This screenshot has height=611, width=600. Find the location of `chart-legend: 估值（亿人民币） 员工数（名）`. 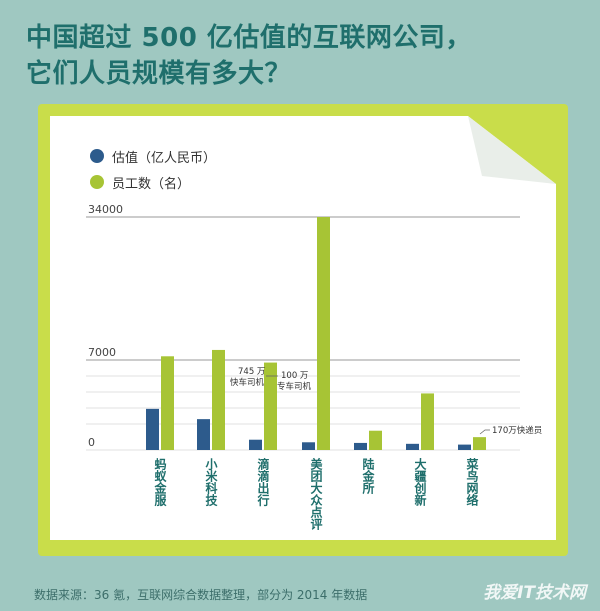

chart-legend: 估值（亿人民币） 员工数（名） is located at coordinates (153, 169).